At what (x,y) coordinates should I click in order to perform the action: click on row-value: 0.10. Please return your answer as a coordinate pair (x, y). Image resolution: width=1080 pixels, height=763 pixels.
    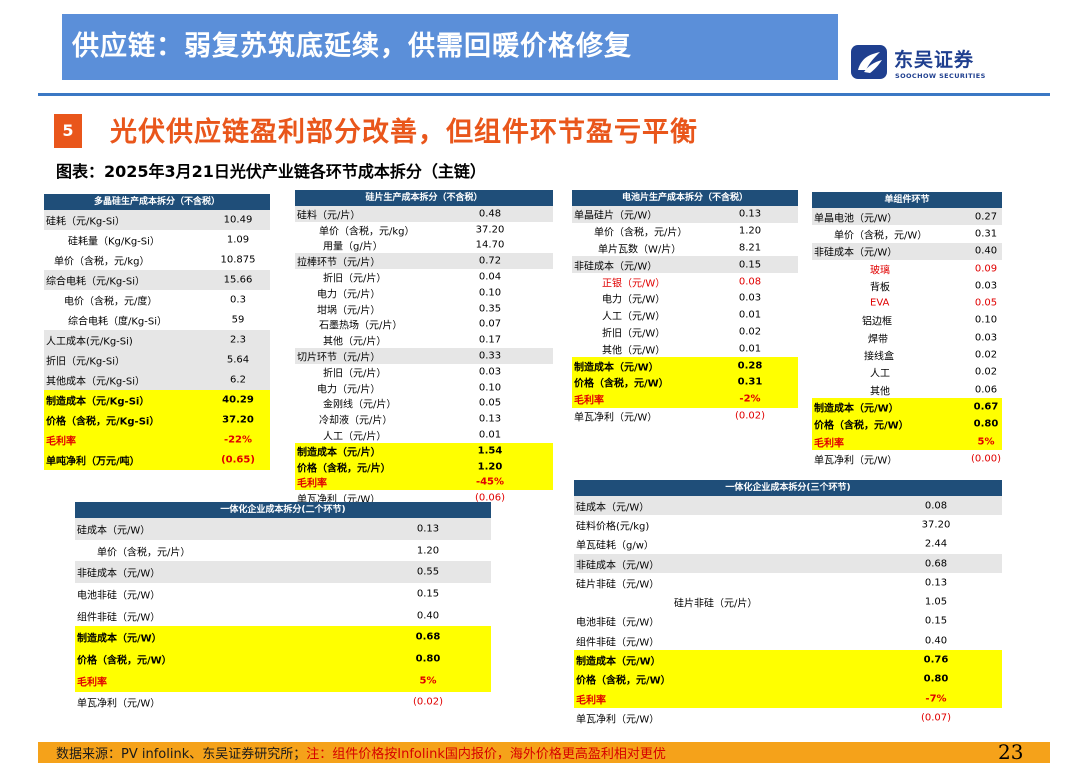
    Looking at the image, I should click on (490, 293).